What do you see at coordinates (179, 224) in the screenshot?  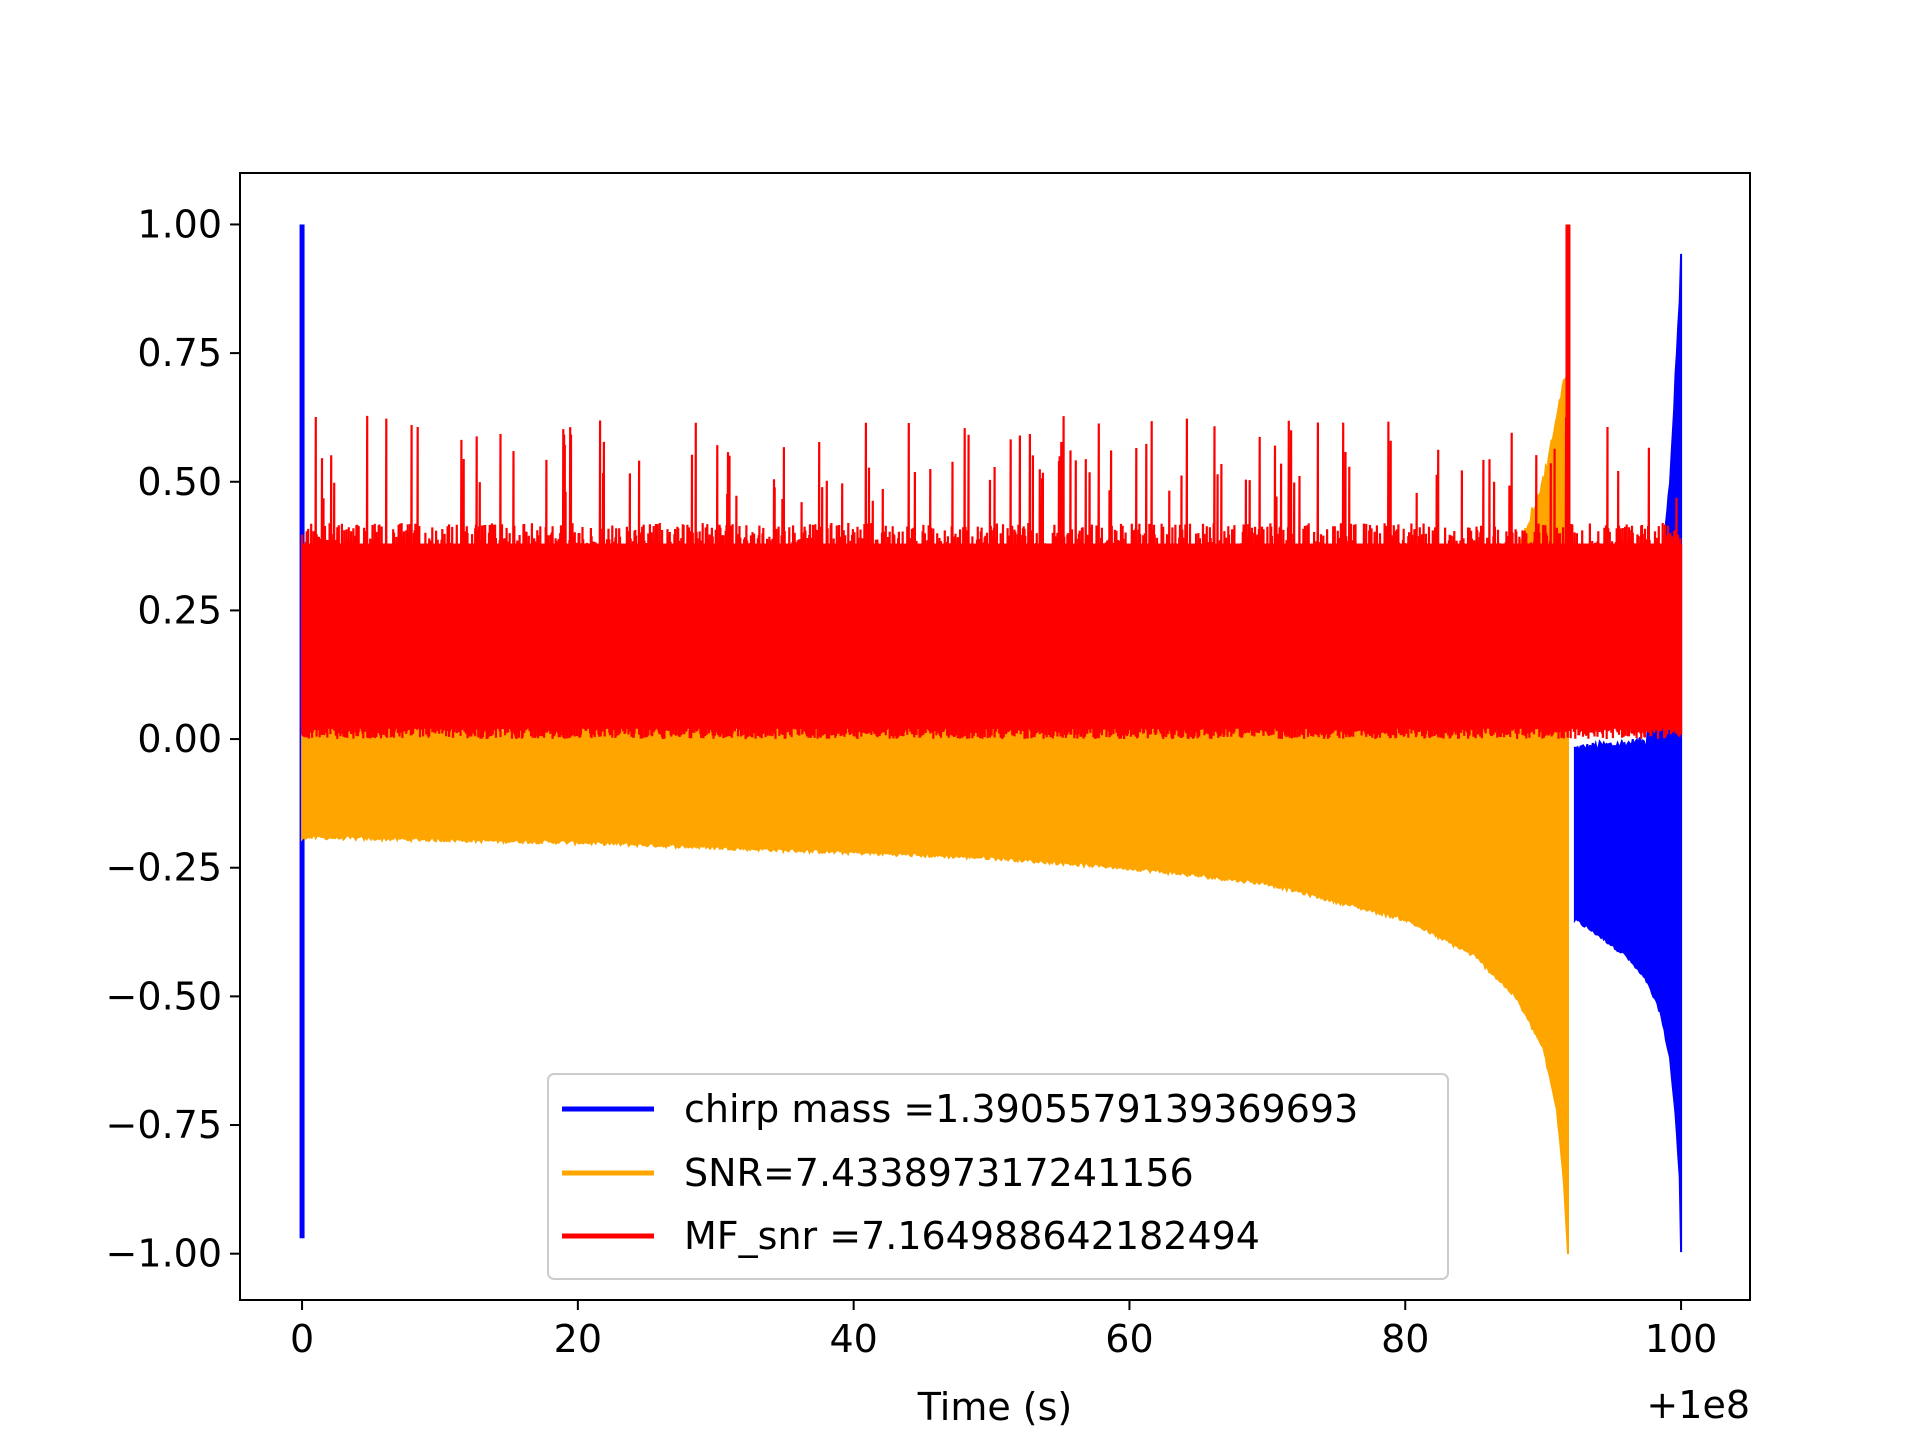 I see `y-tick-label: 1.00` at bounding box center [179, 224].